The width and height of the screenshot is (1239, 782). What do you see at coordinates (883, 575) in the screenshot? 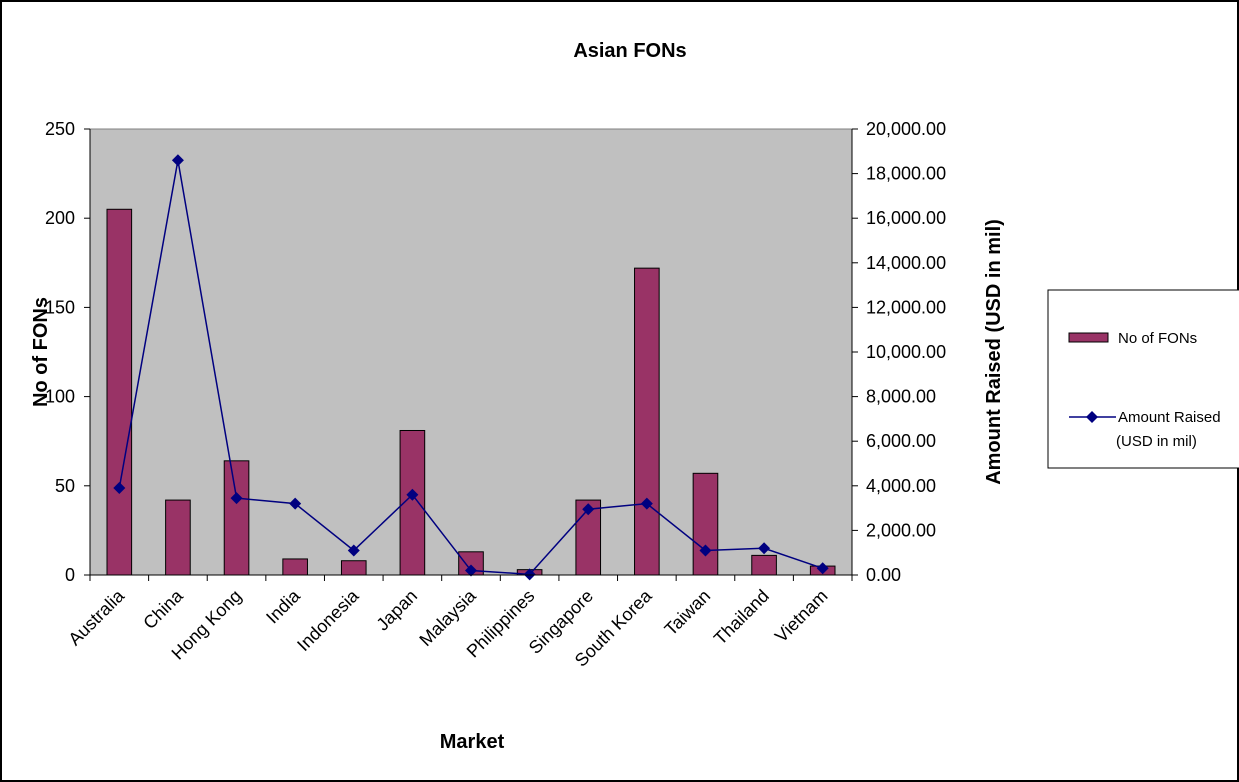
I see `y2-tick-label-0: 0.00` at bounding box center [883, 575].